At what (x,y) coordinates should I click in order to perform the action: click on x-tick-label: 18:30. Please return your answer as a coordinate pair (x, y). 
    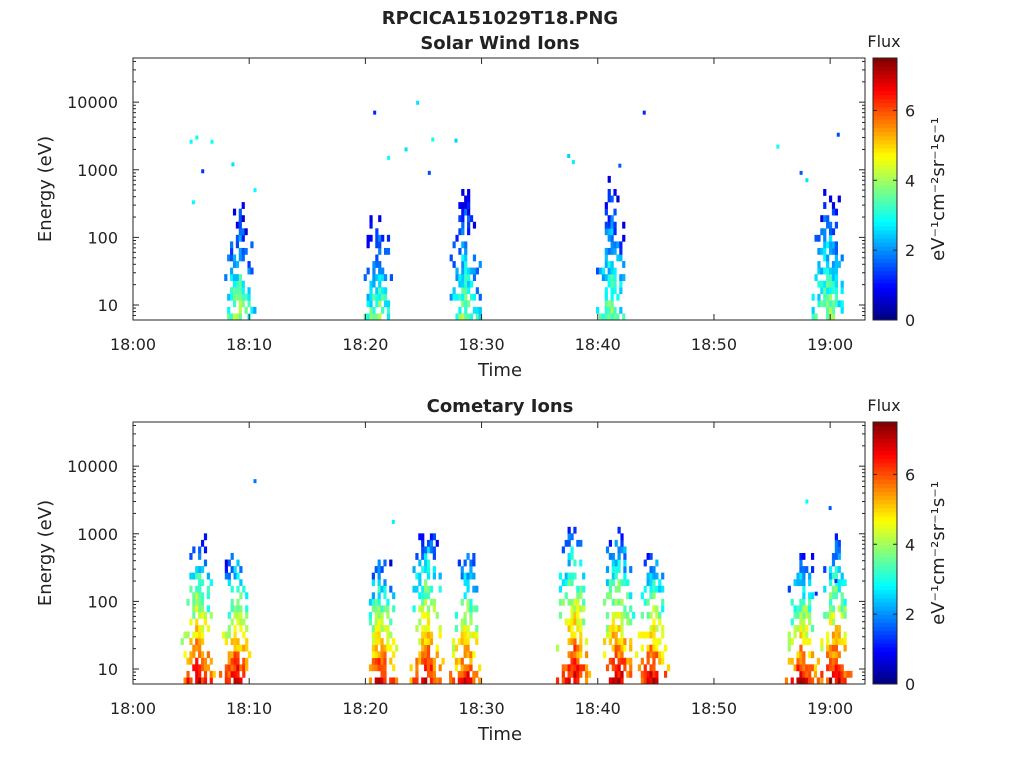
    Looking at the image, I should click on (482, 344).